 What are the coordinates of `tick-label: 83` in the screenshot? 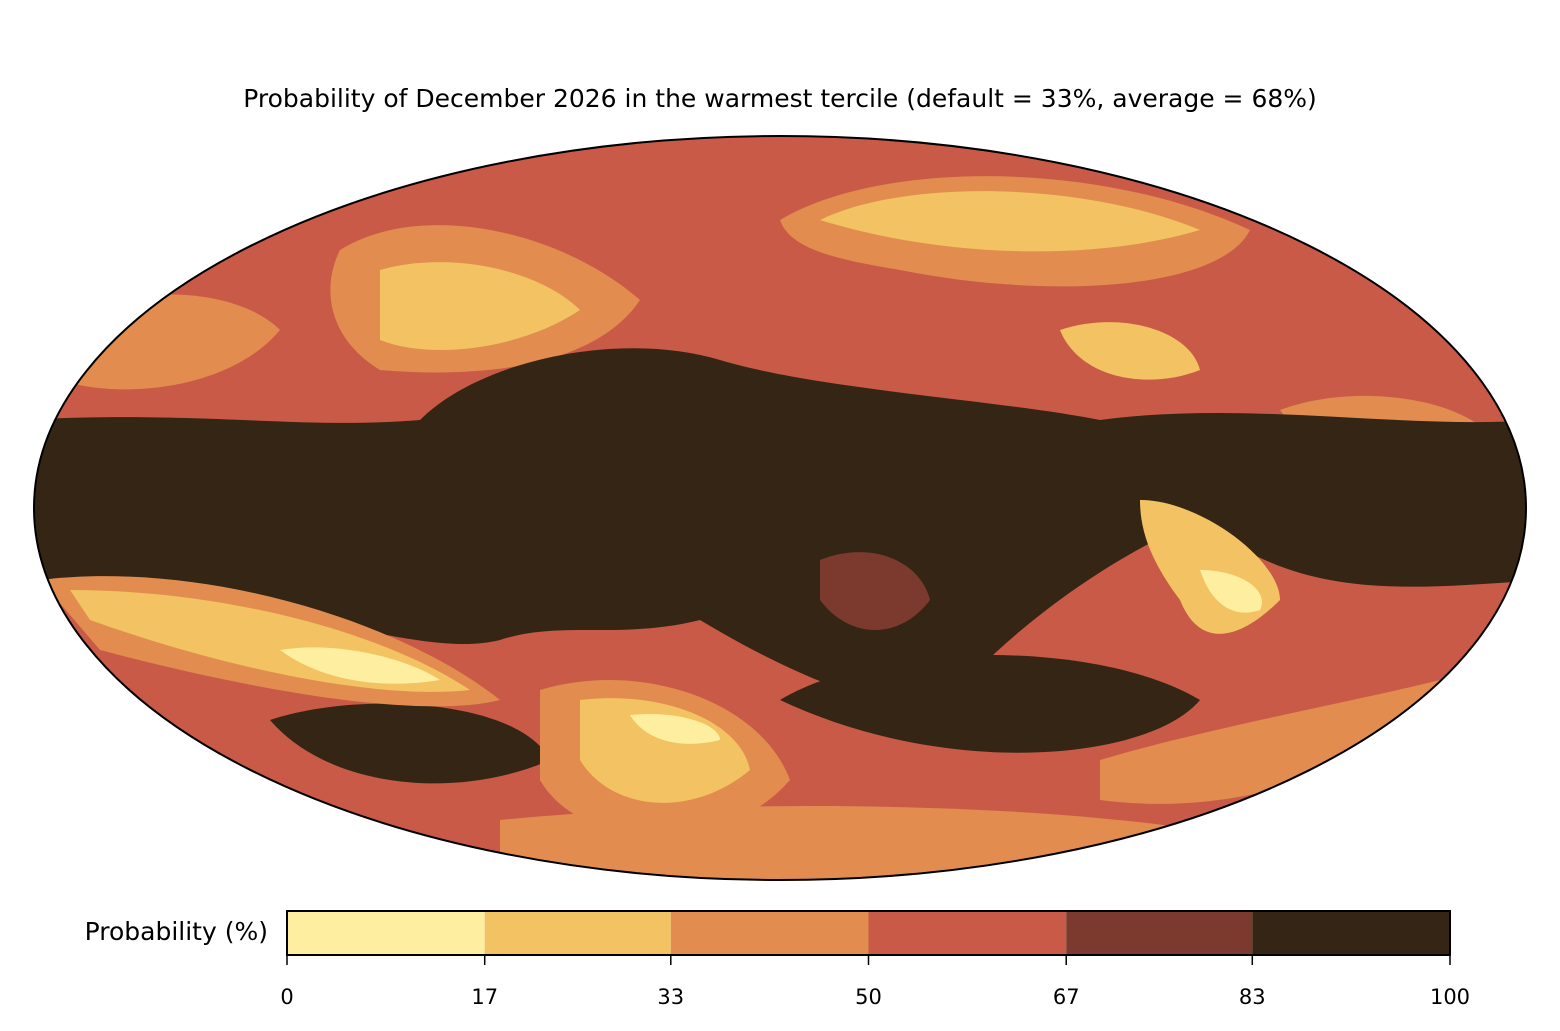 It's located at (1252, 997).